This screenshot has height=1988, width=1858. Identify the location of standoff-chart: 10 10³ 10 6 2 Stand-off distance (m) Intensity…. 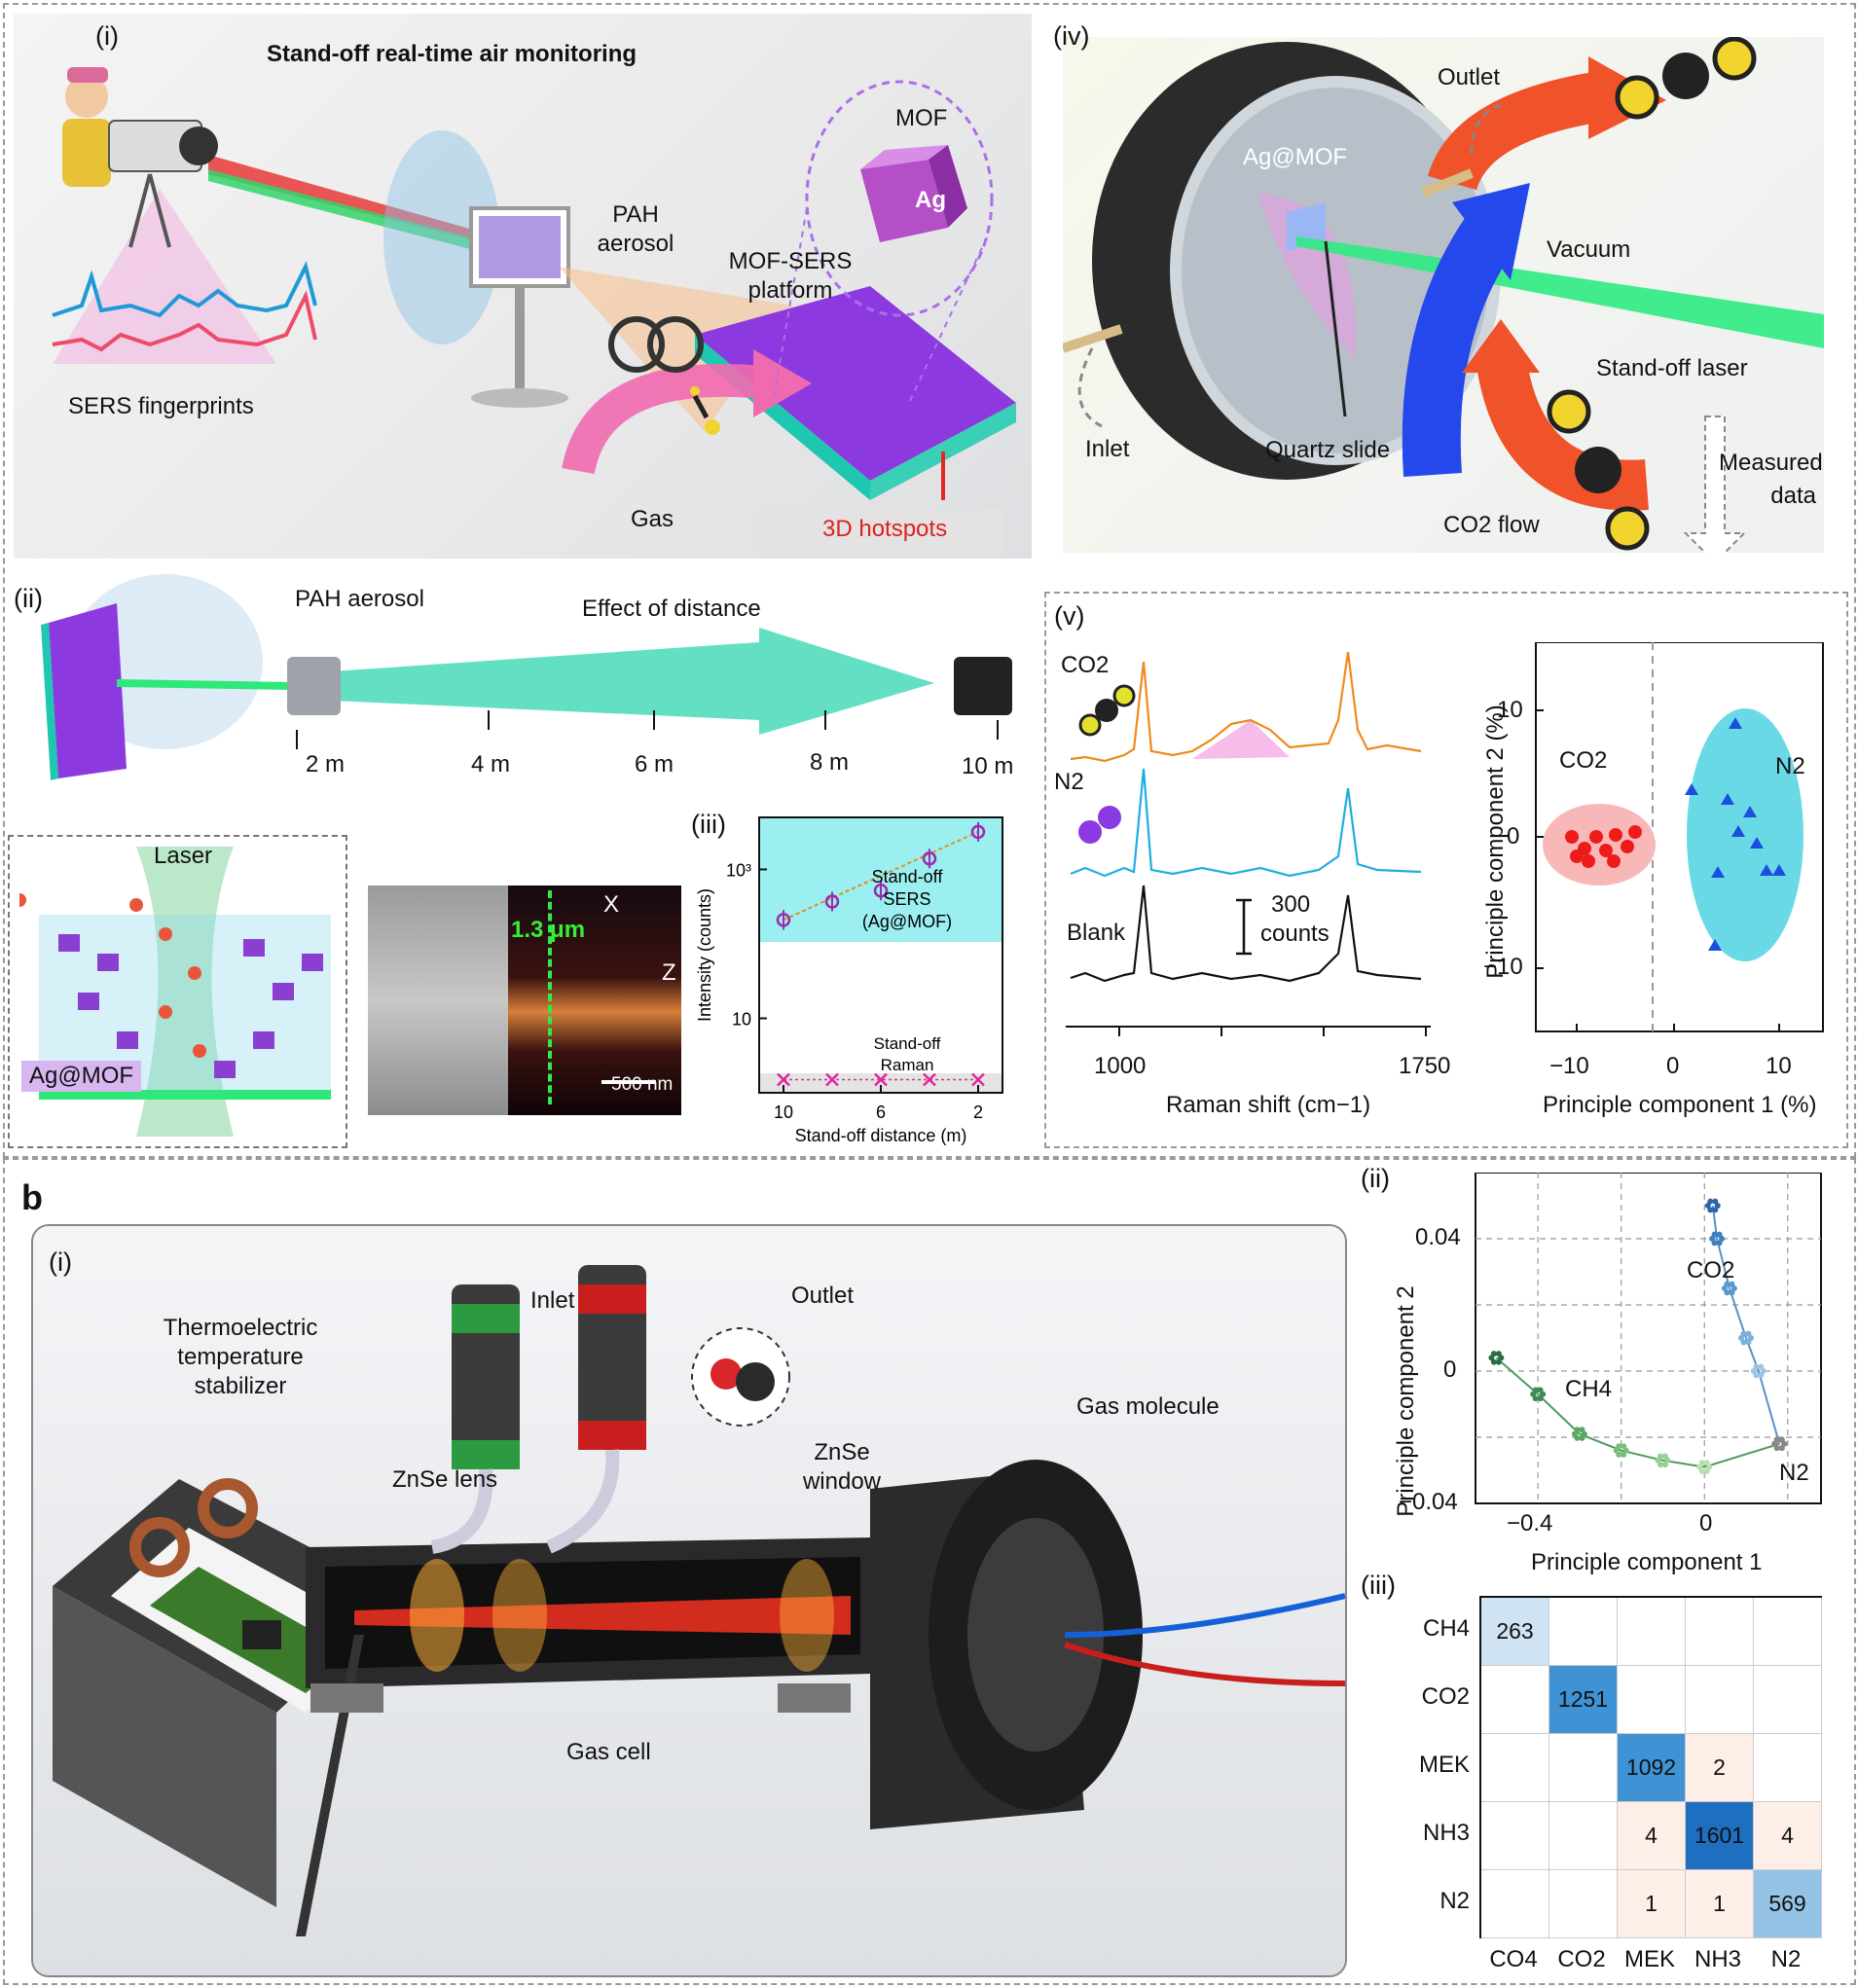
(849, 980).